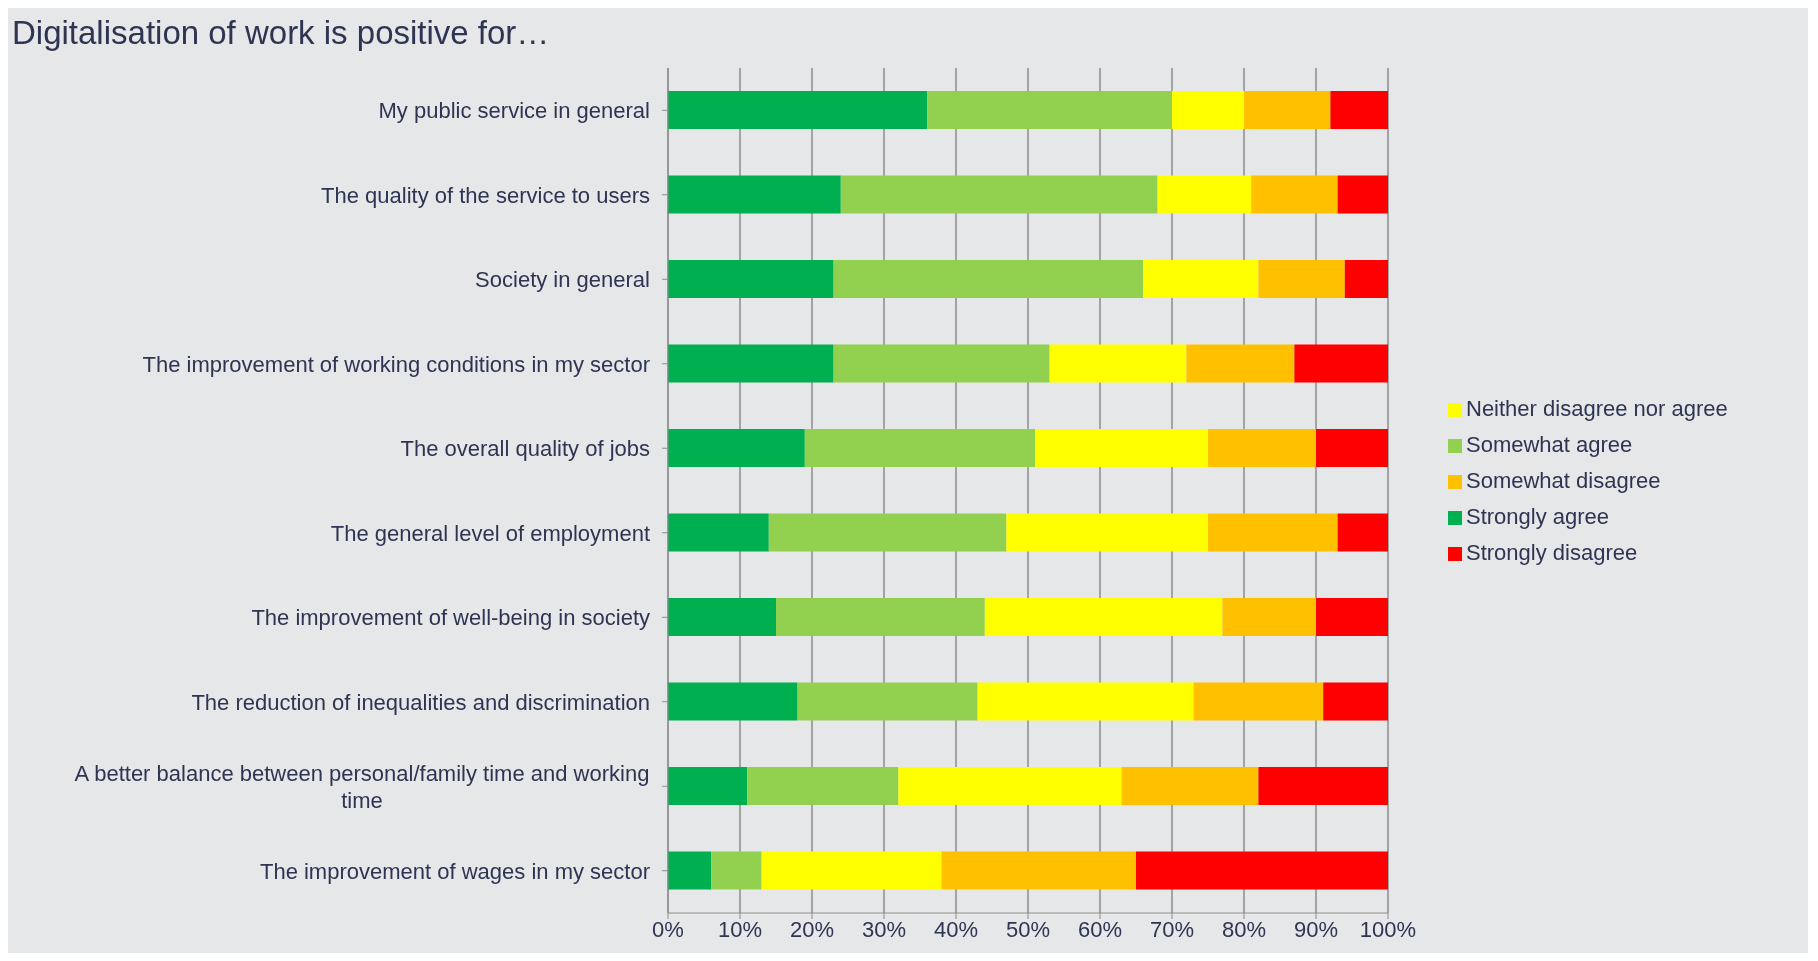  What do you see at coordinates (1172, 929) in the screenshot?
I see `x-tick-label: 70%` at bounding box center [1172, 929].